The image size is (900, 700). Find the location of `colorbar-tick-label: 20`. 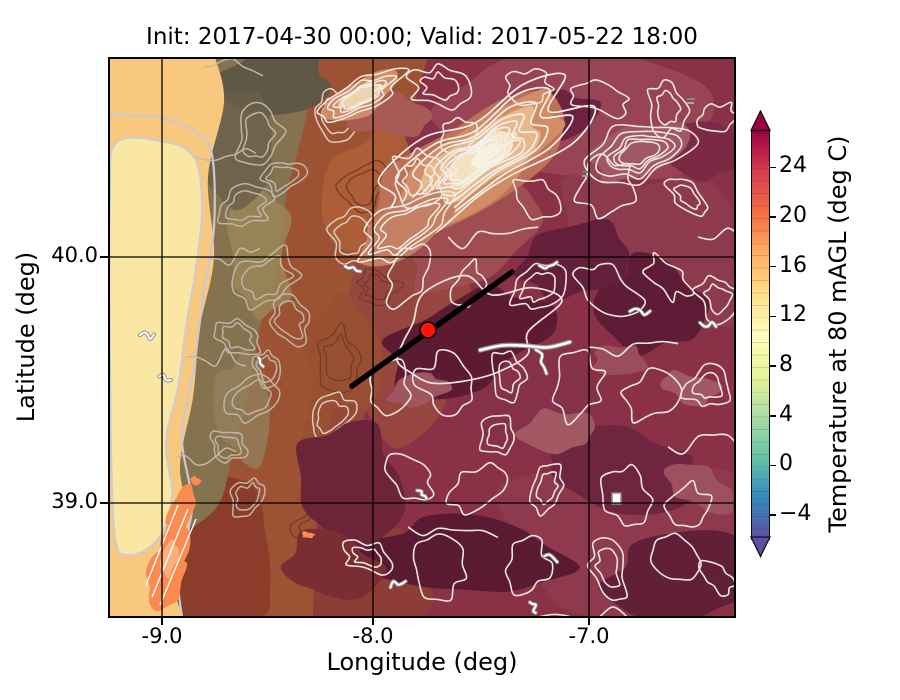

colorbar-tick-label: 20 is located at coordinates (793, 215).